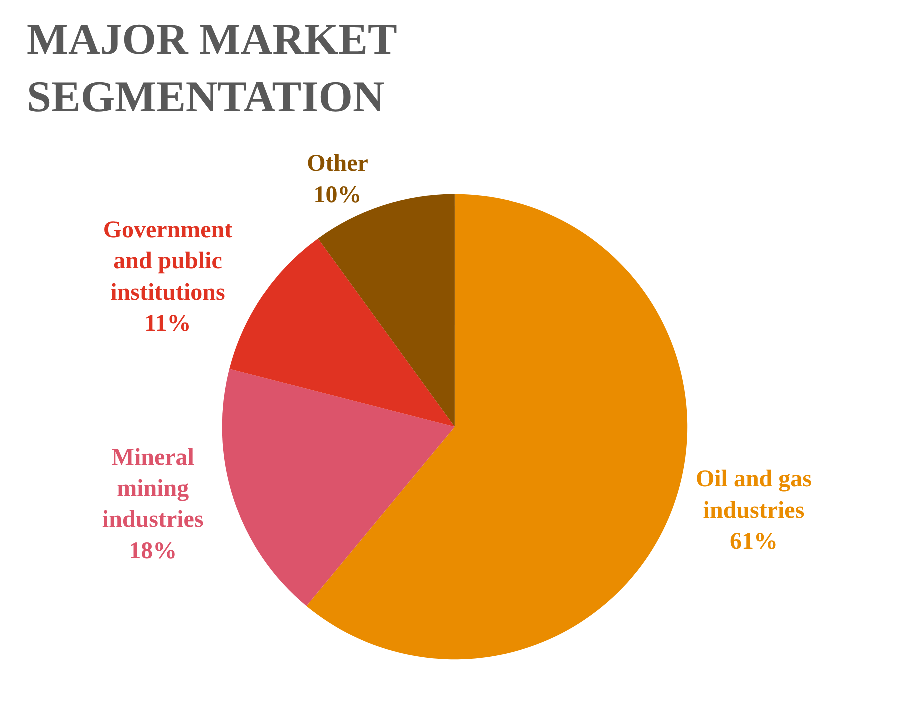 The width and height of the screenshot is (900, 722). Describe the element at coordinates (168, 261) in the screenshot. I see `slice-label: Government and public institutions` at that location.